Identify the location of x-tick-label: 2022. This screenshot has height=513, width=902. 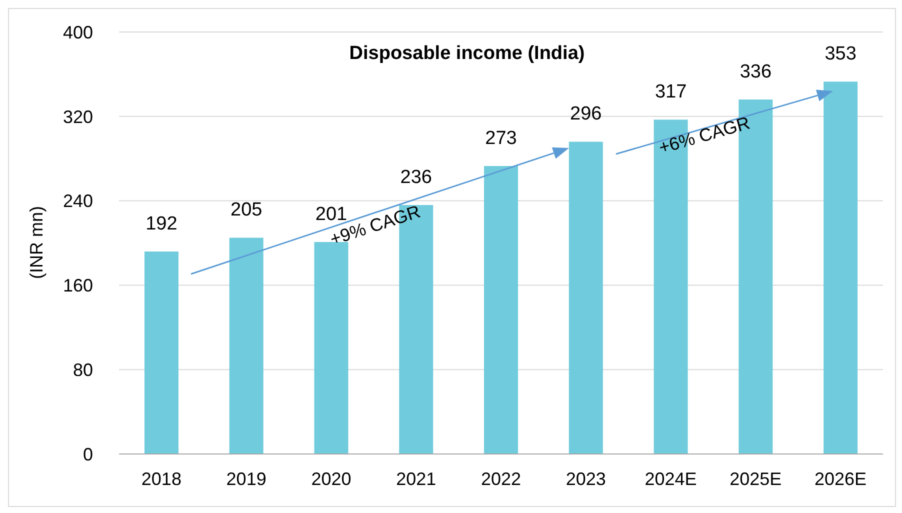
(501, 478).